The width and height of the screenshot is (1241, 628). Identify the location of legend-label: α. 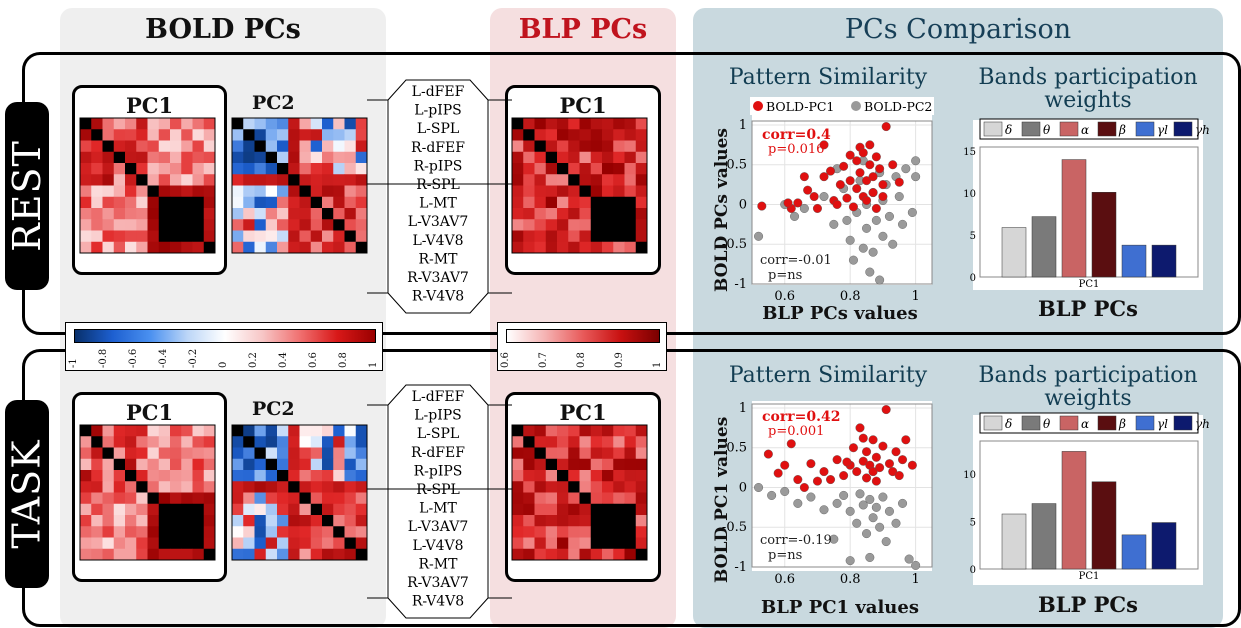
(1085, 130).